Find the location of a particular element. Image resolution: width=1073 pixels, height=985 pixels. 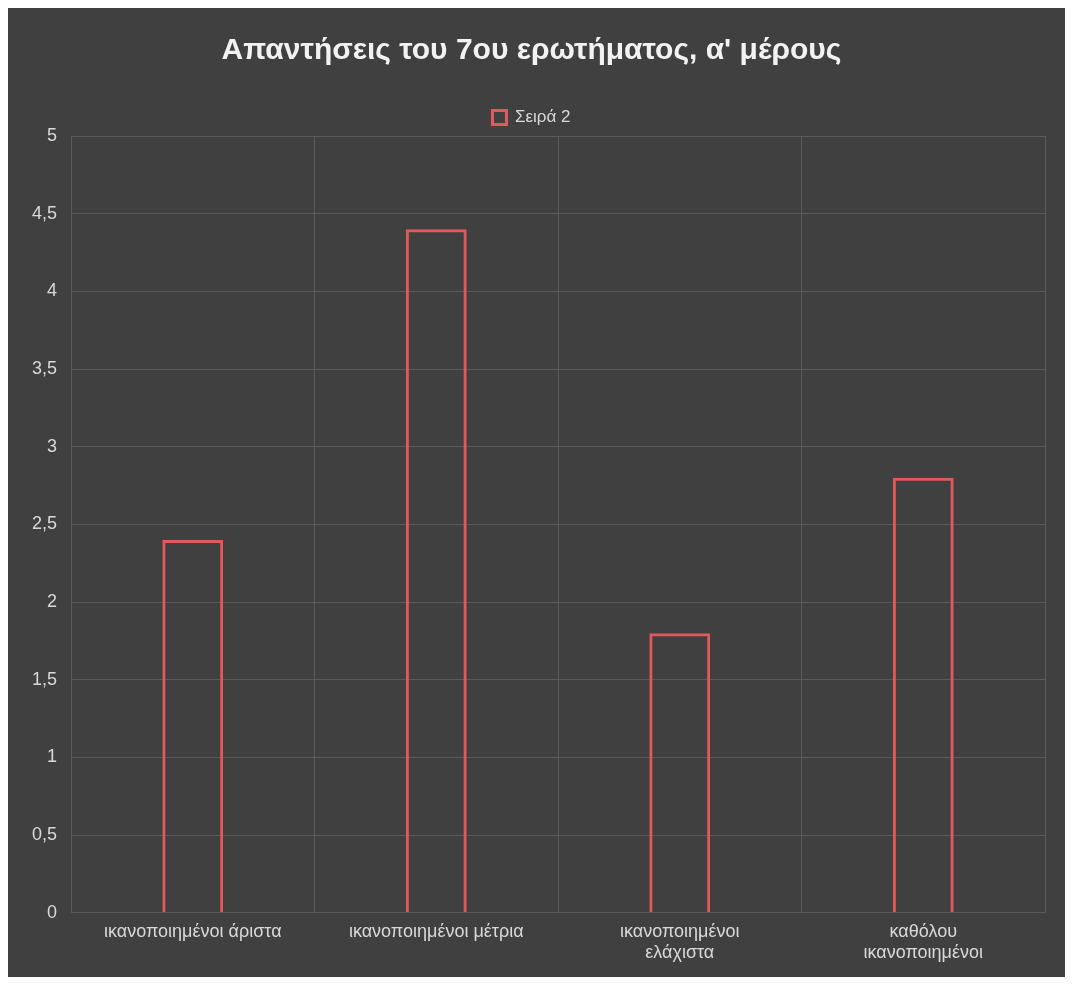

y-tick-label: 3 is located at coordinates (52, 445).